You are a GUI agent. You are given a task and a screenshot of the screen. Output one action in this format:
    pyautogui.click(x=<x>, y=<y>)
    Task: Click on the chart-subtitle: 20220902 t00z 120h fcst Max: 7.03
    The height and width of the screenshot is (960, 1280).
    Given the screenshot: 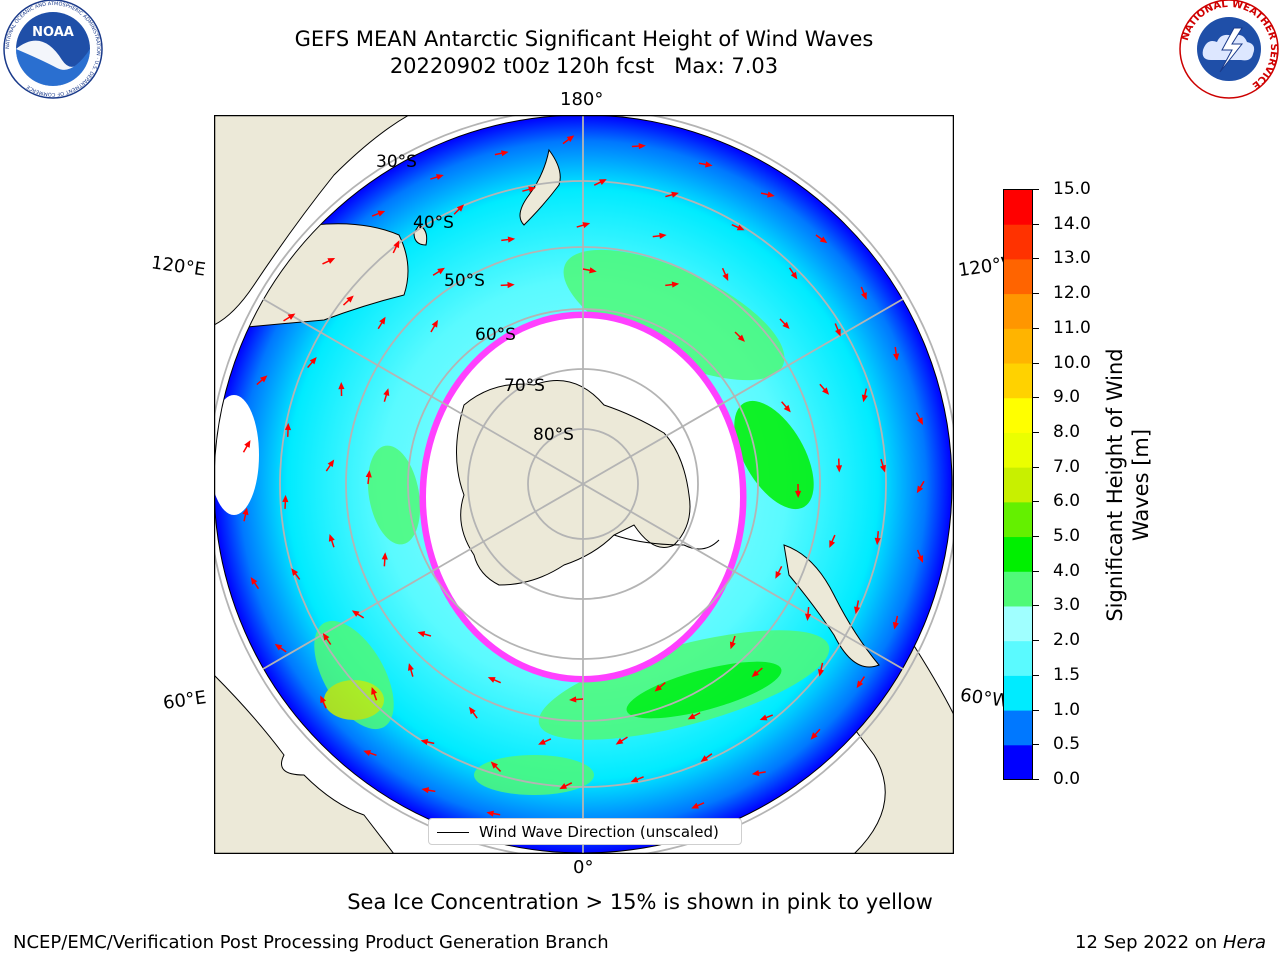 What is the action you would take?
    pyautogui.click(x=584, y=66)
    